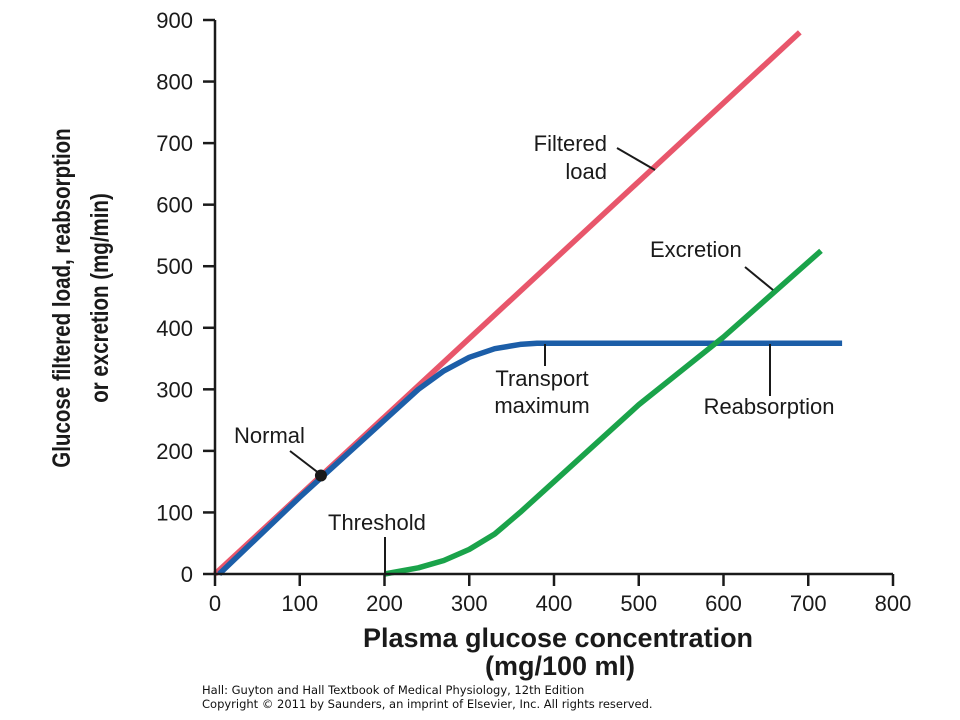  Describe the element at coordinates (541, 378) in the screenshot. I see `transport-maximum-label-line1: Transport` at that location.